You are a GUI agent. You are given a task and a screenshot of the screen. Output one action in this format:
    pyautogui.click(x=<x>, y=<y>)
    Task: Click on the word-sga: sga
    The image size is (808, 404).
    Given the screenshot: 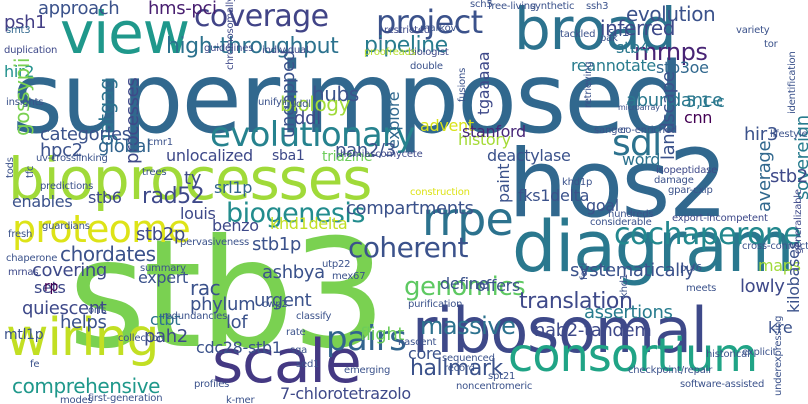 What is the action you would take?
    pyautogui.click(x=299, y=350)
    